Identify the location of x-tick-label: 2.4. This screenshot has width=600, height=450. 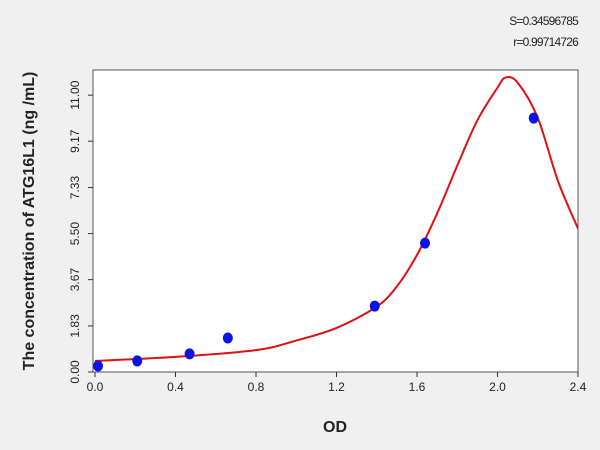
(578, 387).